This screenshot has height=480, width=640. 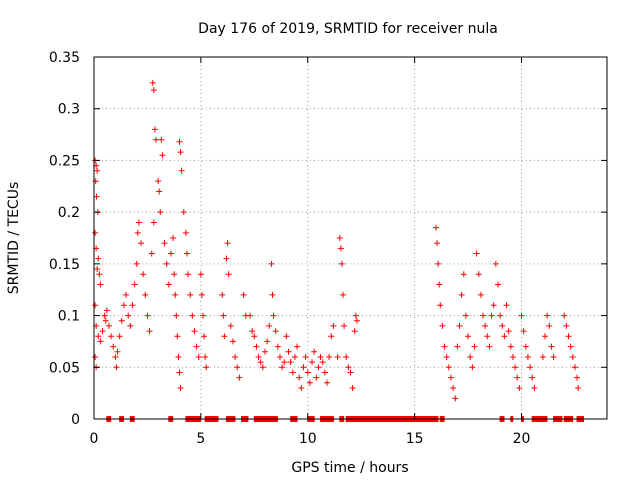 What do you see at coordinates (69, 317) in the screenshot?
I see `y-tick-label: 0.1` at bounding box center [69, 317].